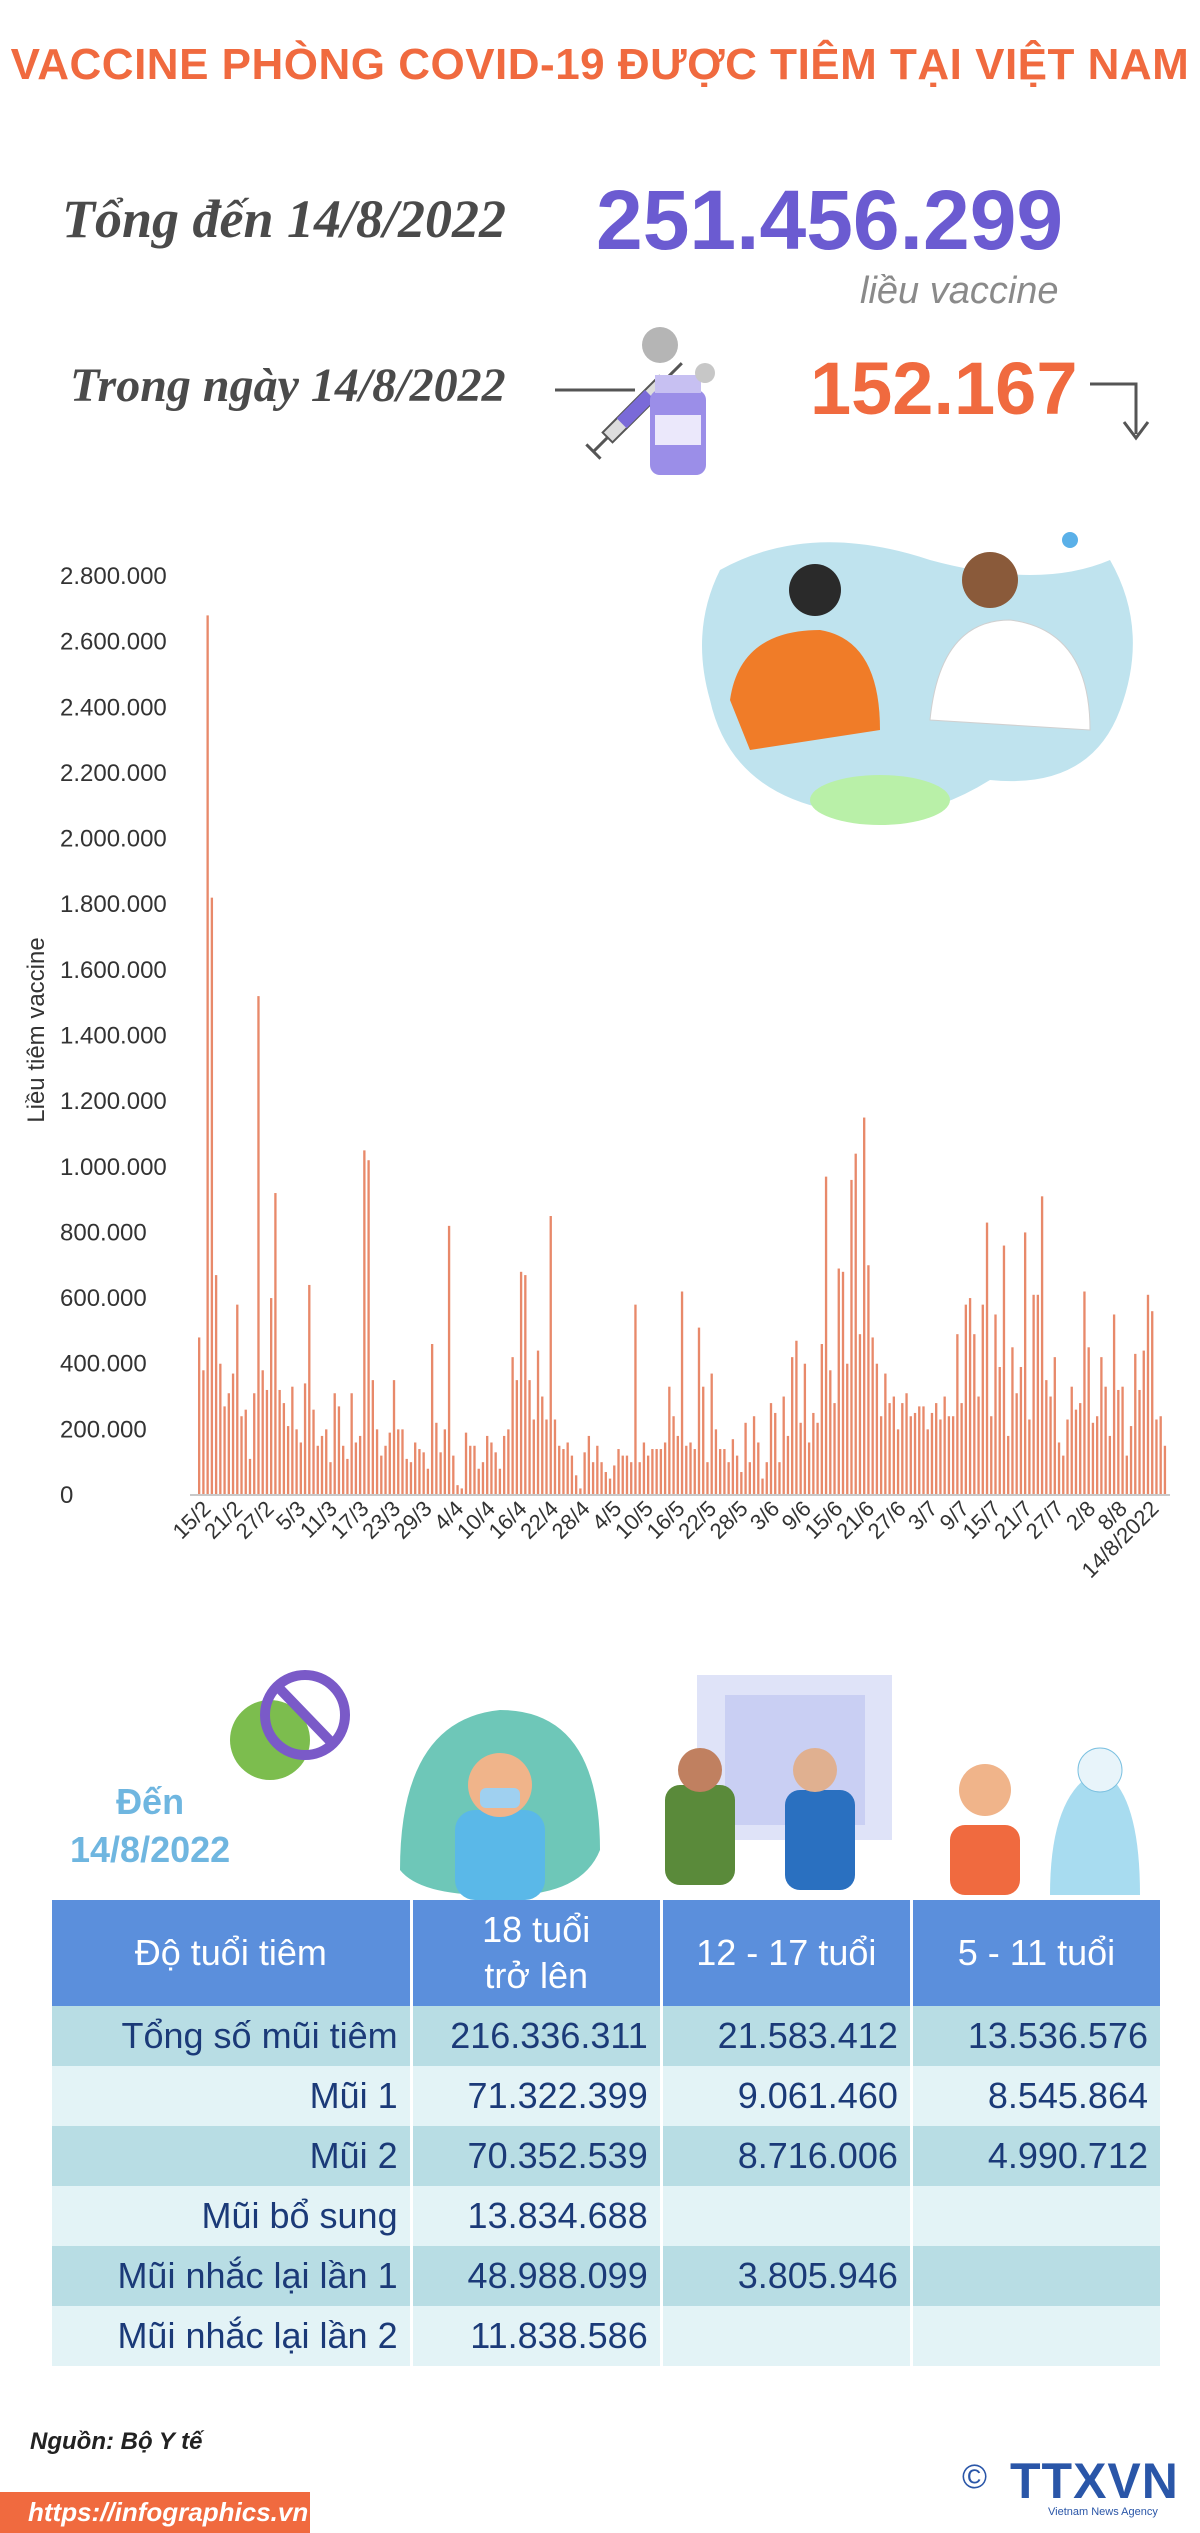  I want to click on x-tick-label: 27/6, so click(887, 1520).